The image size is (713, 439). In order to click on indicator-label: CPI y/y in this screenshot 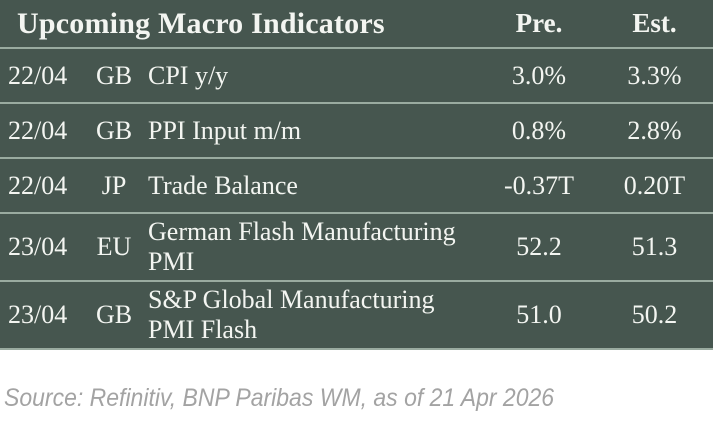, I will do `click(188, 75)`.